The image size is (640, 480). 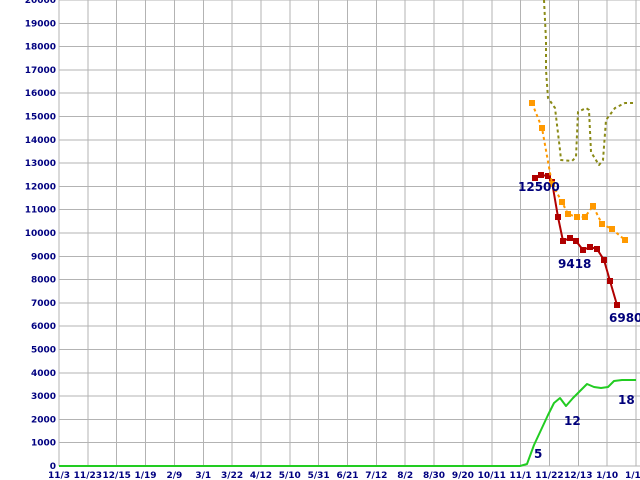 I want to click on y-tick-label: 3000, so click(x=43, y=397).